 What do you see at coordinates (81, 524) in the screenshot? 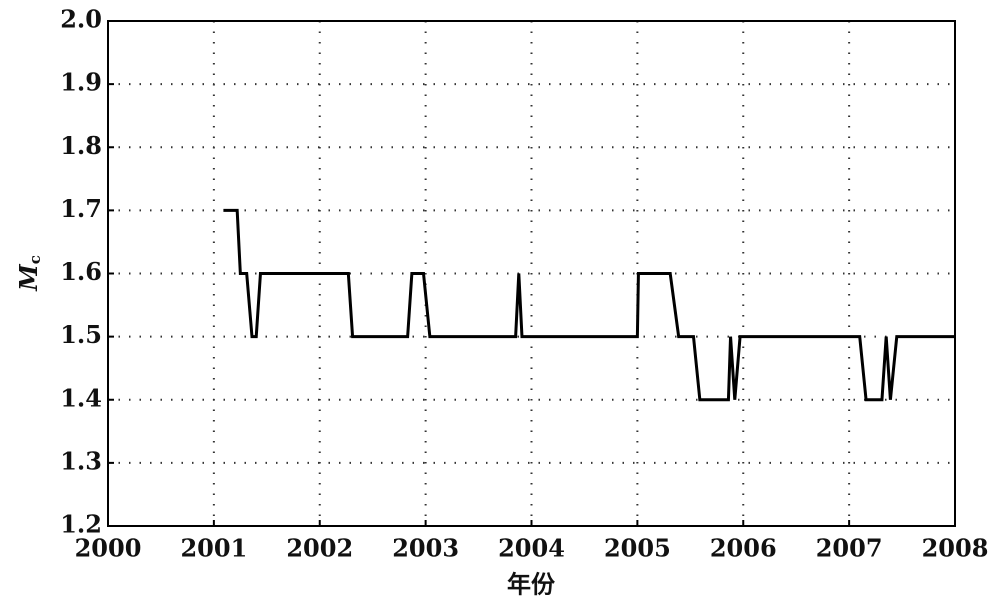
I see `y-tick-label: 1.2` at bounding box center [81, 524].